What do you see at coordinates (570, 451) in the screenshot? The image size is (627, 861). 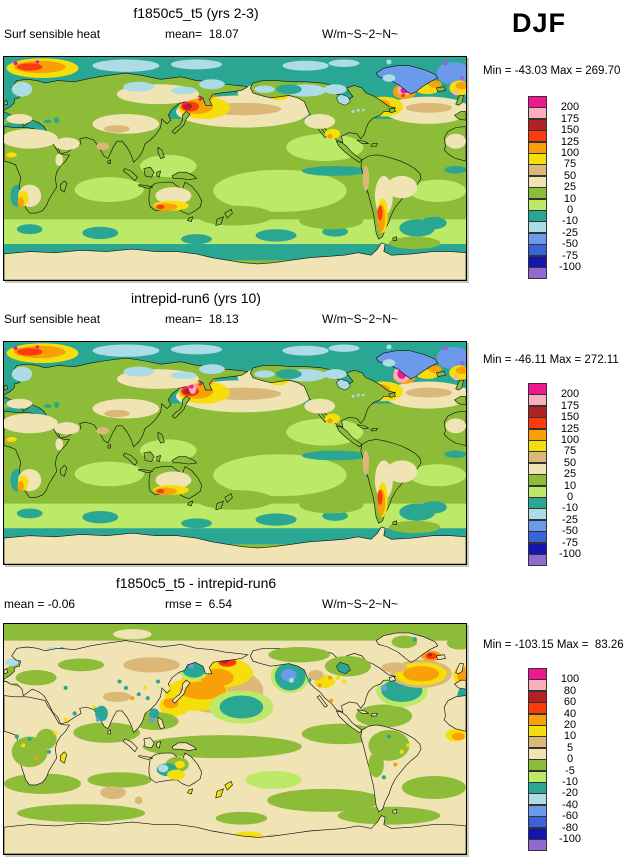 I see `colorbar-tick-label: 75` at bounding box center [570, 451].